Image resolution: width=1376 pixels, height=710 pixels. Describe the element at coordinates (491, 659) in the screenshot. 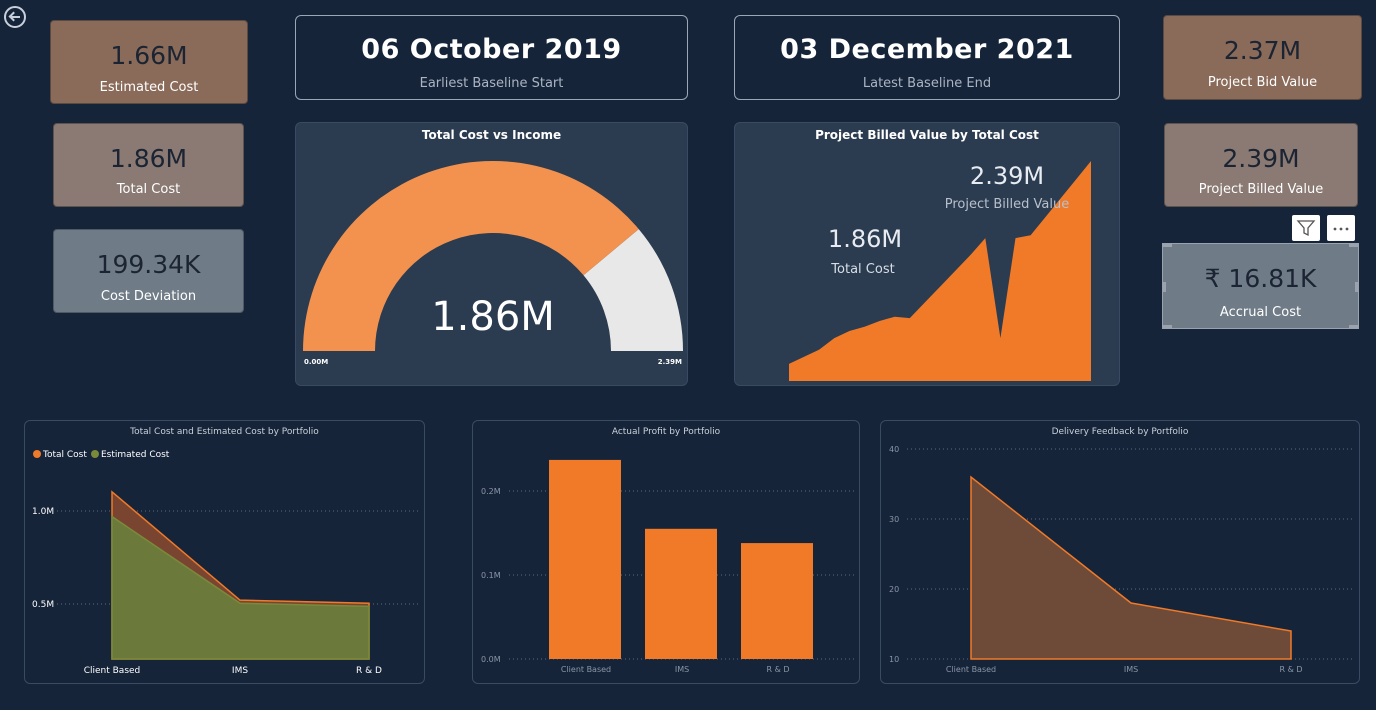

I see `y-tick: 0.0M` at that location.